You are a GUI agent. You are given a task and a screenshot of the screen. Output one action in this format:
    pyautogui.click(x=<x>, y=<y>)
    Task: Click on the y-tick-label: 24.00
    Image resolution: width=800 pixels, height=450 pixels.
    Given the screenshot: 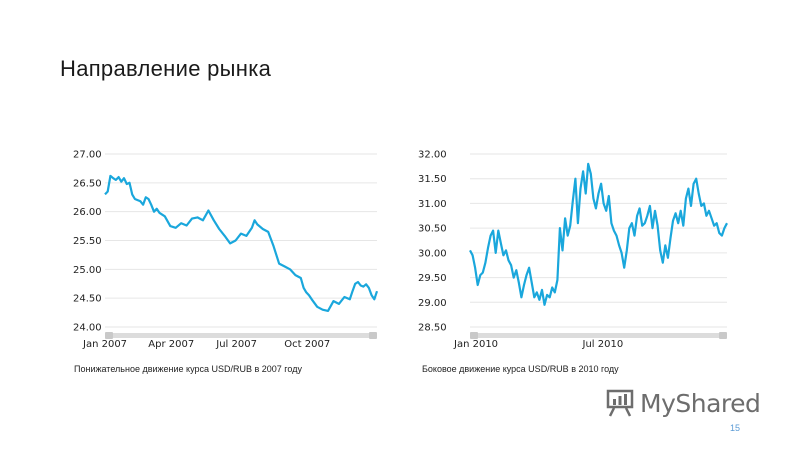 What is the action you would take?
    pyautogui.click(x=87, y=328)
    